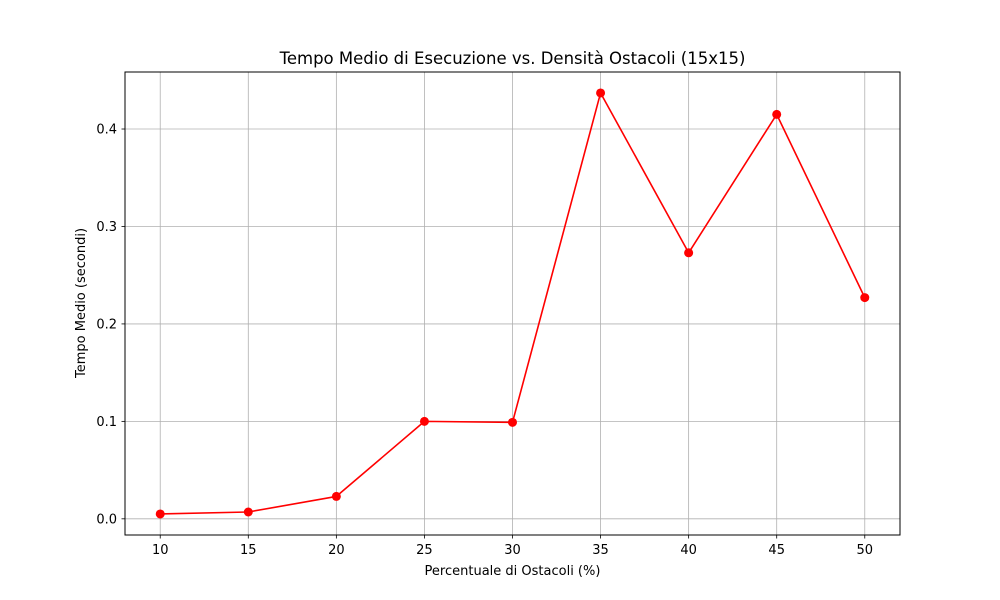  Describe the element at coordinates (106, 130) in the screenshot. I see `y-tick-label: 0.4` at that location.